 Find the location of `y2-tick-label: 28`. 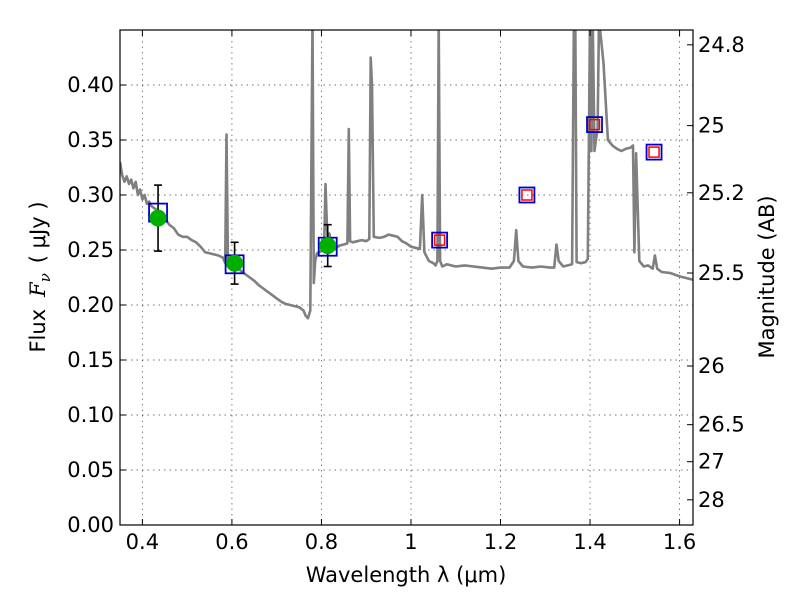

y2-tick-label: 28 is located at coordinates (711, 500).